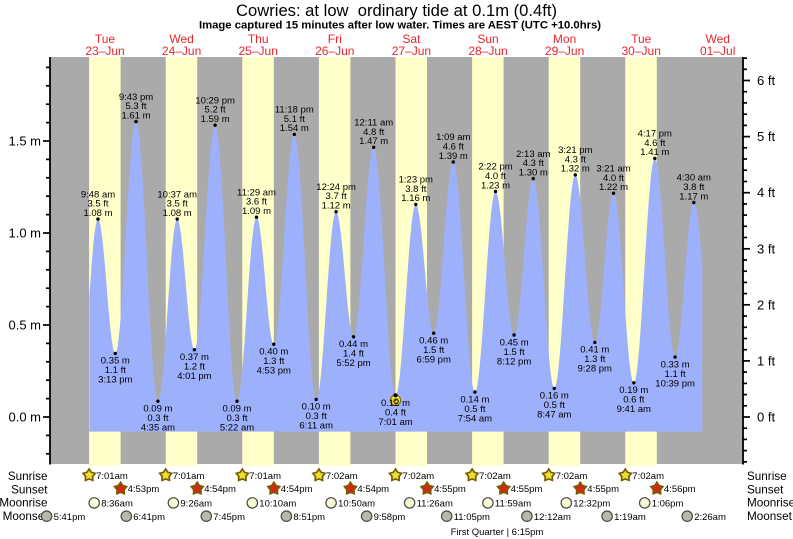 This screenshot has height=539, width=793. What do you see at coordinates (513, 504) in the screenshot?
I see `svg-text: 11:59am` at bounding box center [513, 504].